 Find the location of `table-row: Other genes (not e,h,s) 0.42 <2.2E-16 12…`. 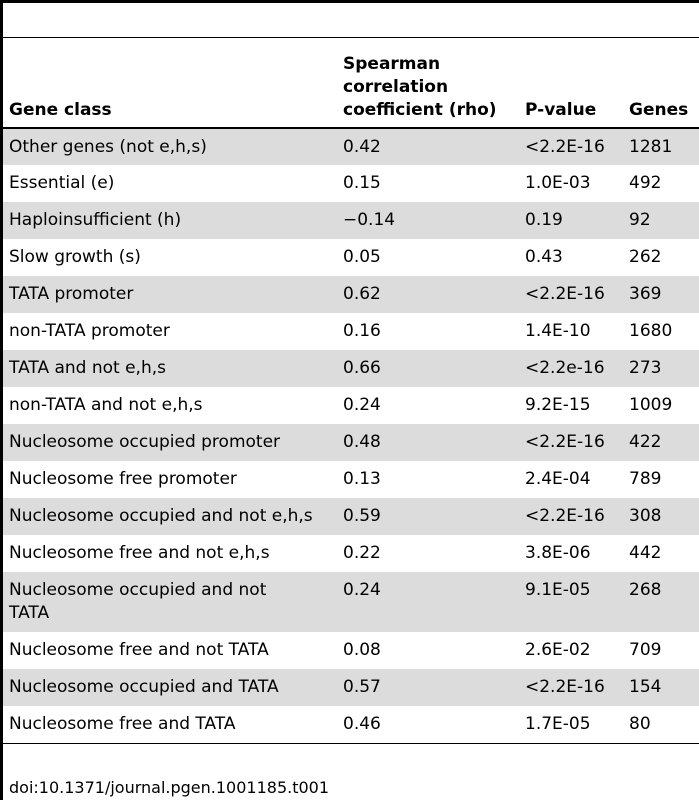

table-row: Other genes (not e,h,s) 0.42 <2.2E-16 12… is located at coordinates (351, 146).